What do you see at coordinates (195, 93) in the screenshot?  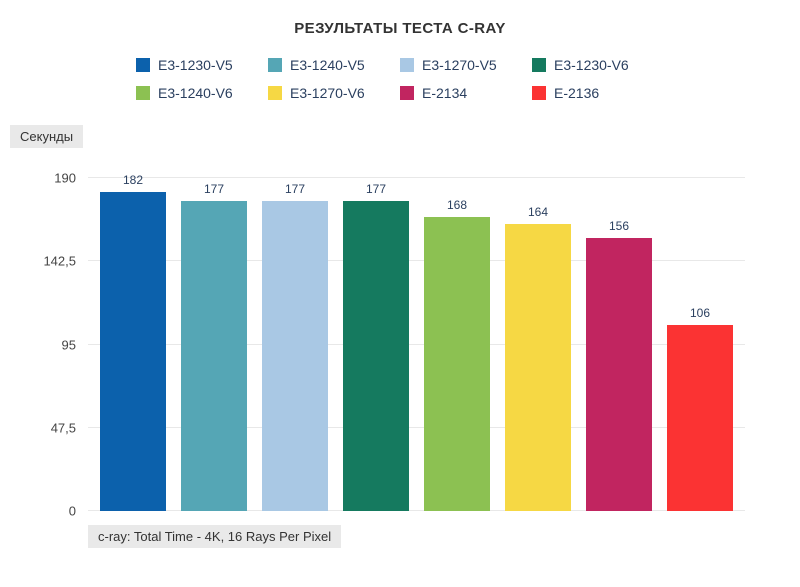 I see `legend-label: E3-1240-V6` at bounding box center [195, 93].